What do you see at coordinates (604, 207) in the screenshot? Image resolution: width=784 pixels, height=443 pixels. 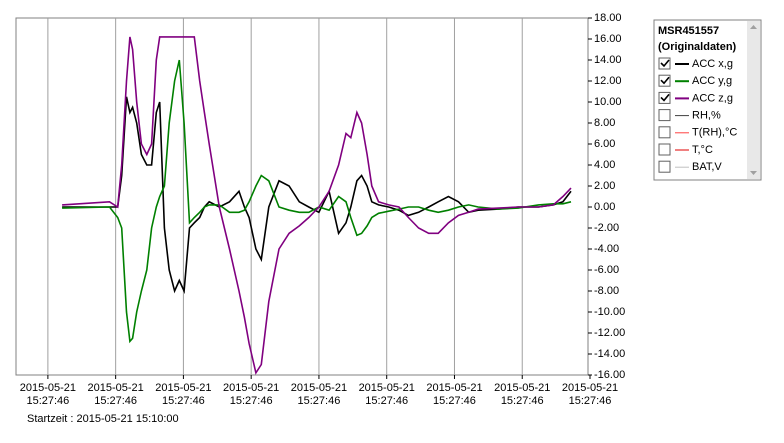 I see `y-tick-label: 0.00` at bounding box center [604, 207].